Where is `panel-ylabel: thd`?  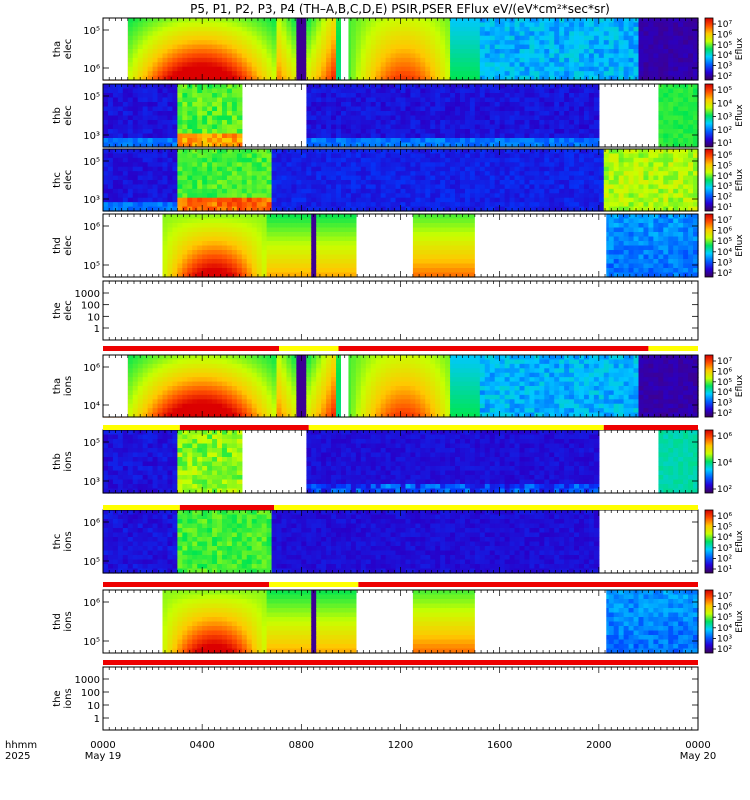 panel-ylabel: thd is located at coordinates (57, 245).